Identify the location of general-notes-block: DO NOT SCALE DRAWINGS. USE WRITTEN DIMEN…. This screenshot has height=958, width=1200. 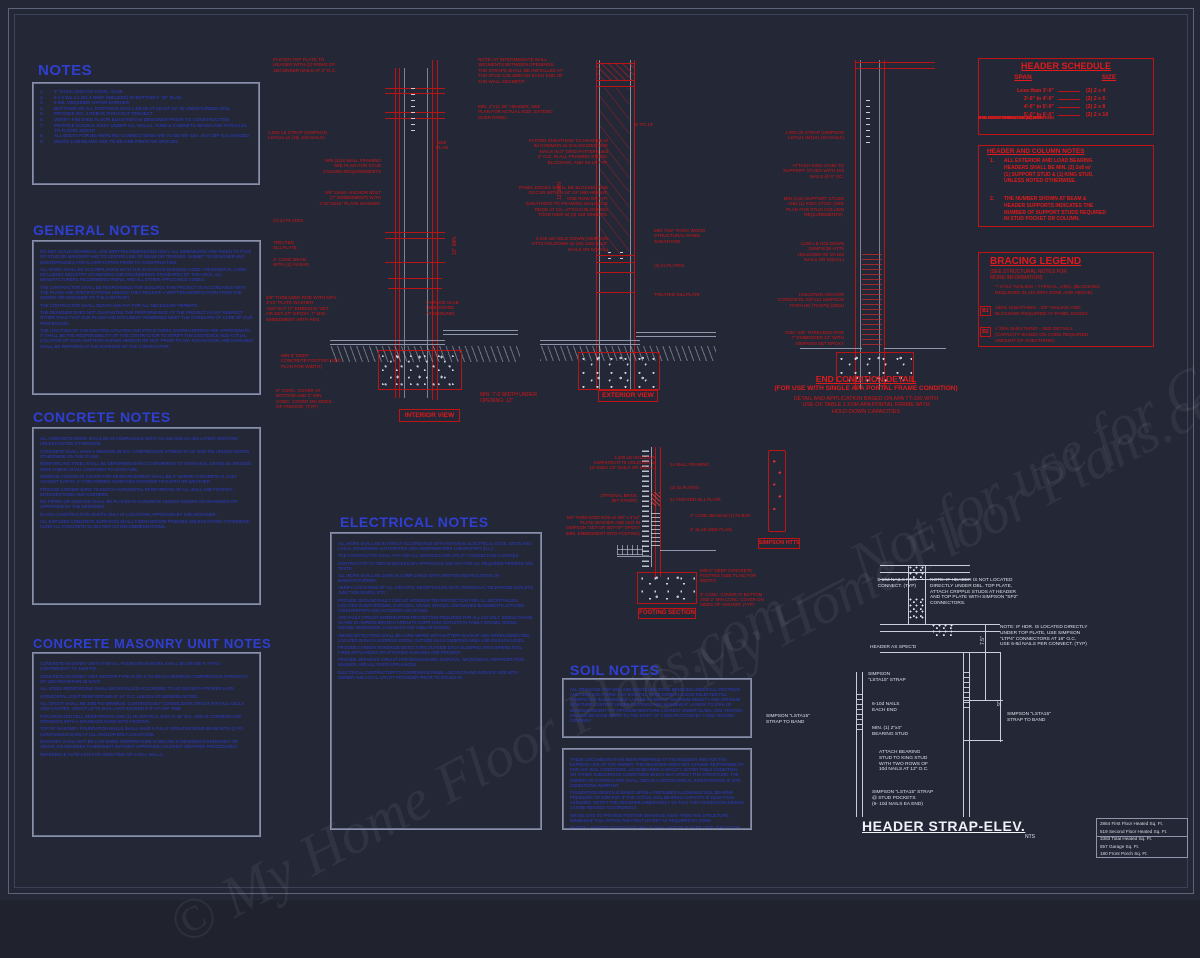
(146, 317).